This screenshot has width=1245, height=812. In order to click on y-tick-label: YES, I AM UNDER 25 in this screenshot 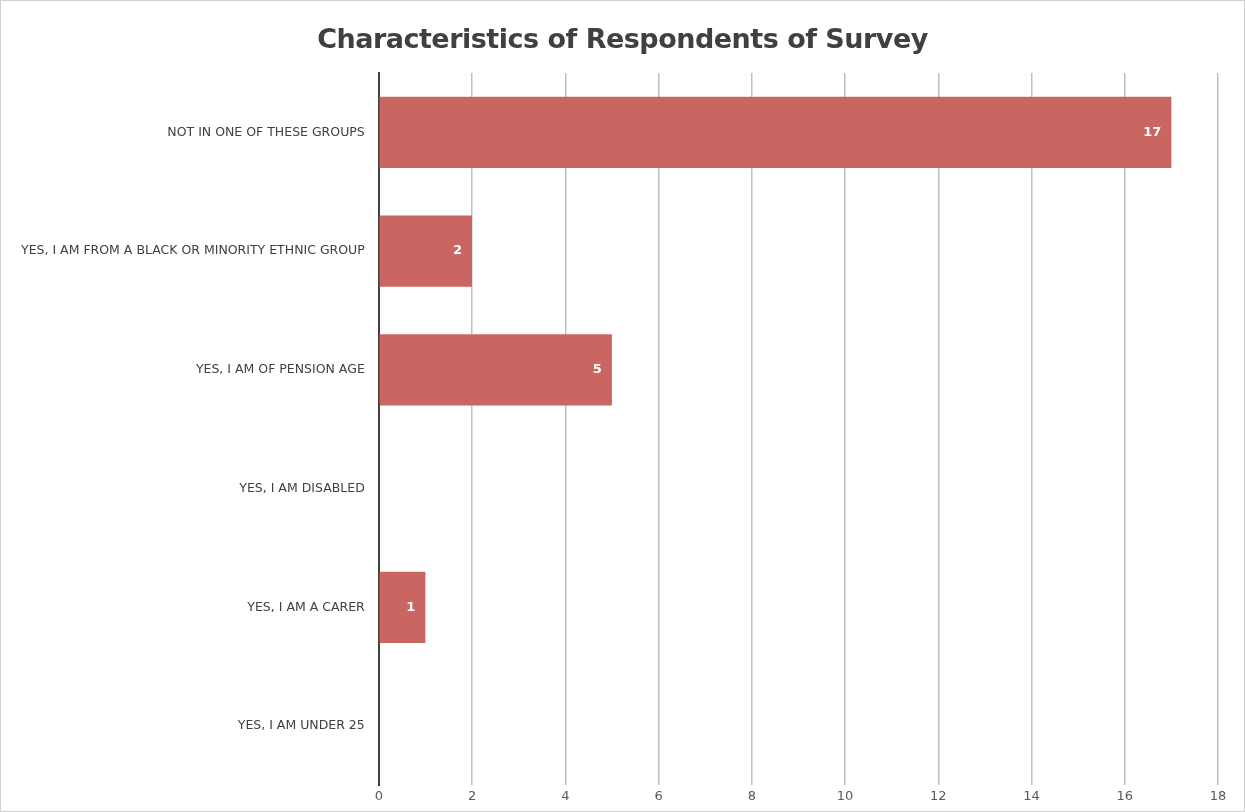, I will do `click(300, 725)`.